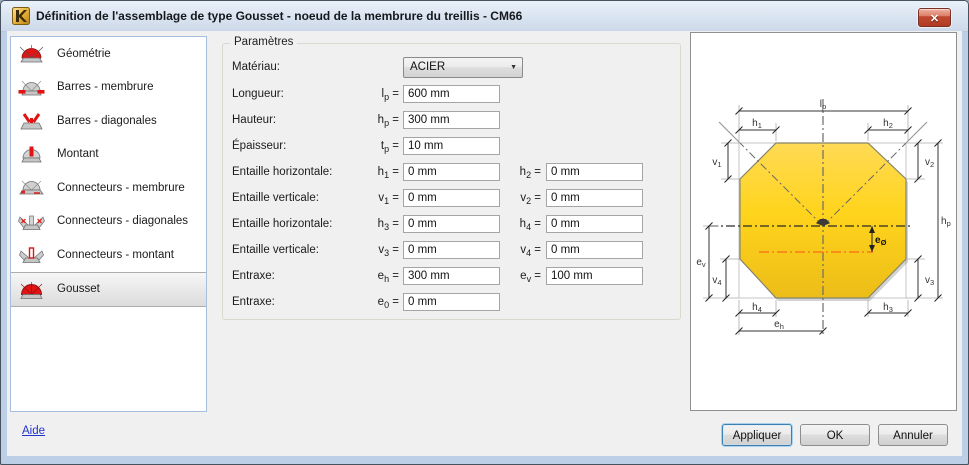 This screenshot has height=465, width=969. I want to click on sidebar-item-geometrie: Géométrie, so click(108, 54).